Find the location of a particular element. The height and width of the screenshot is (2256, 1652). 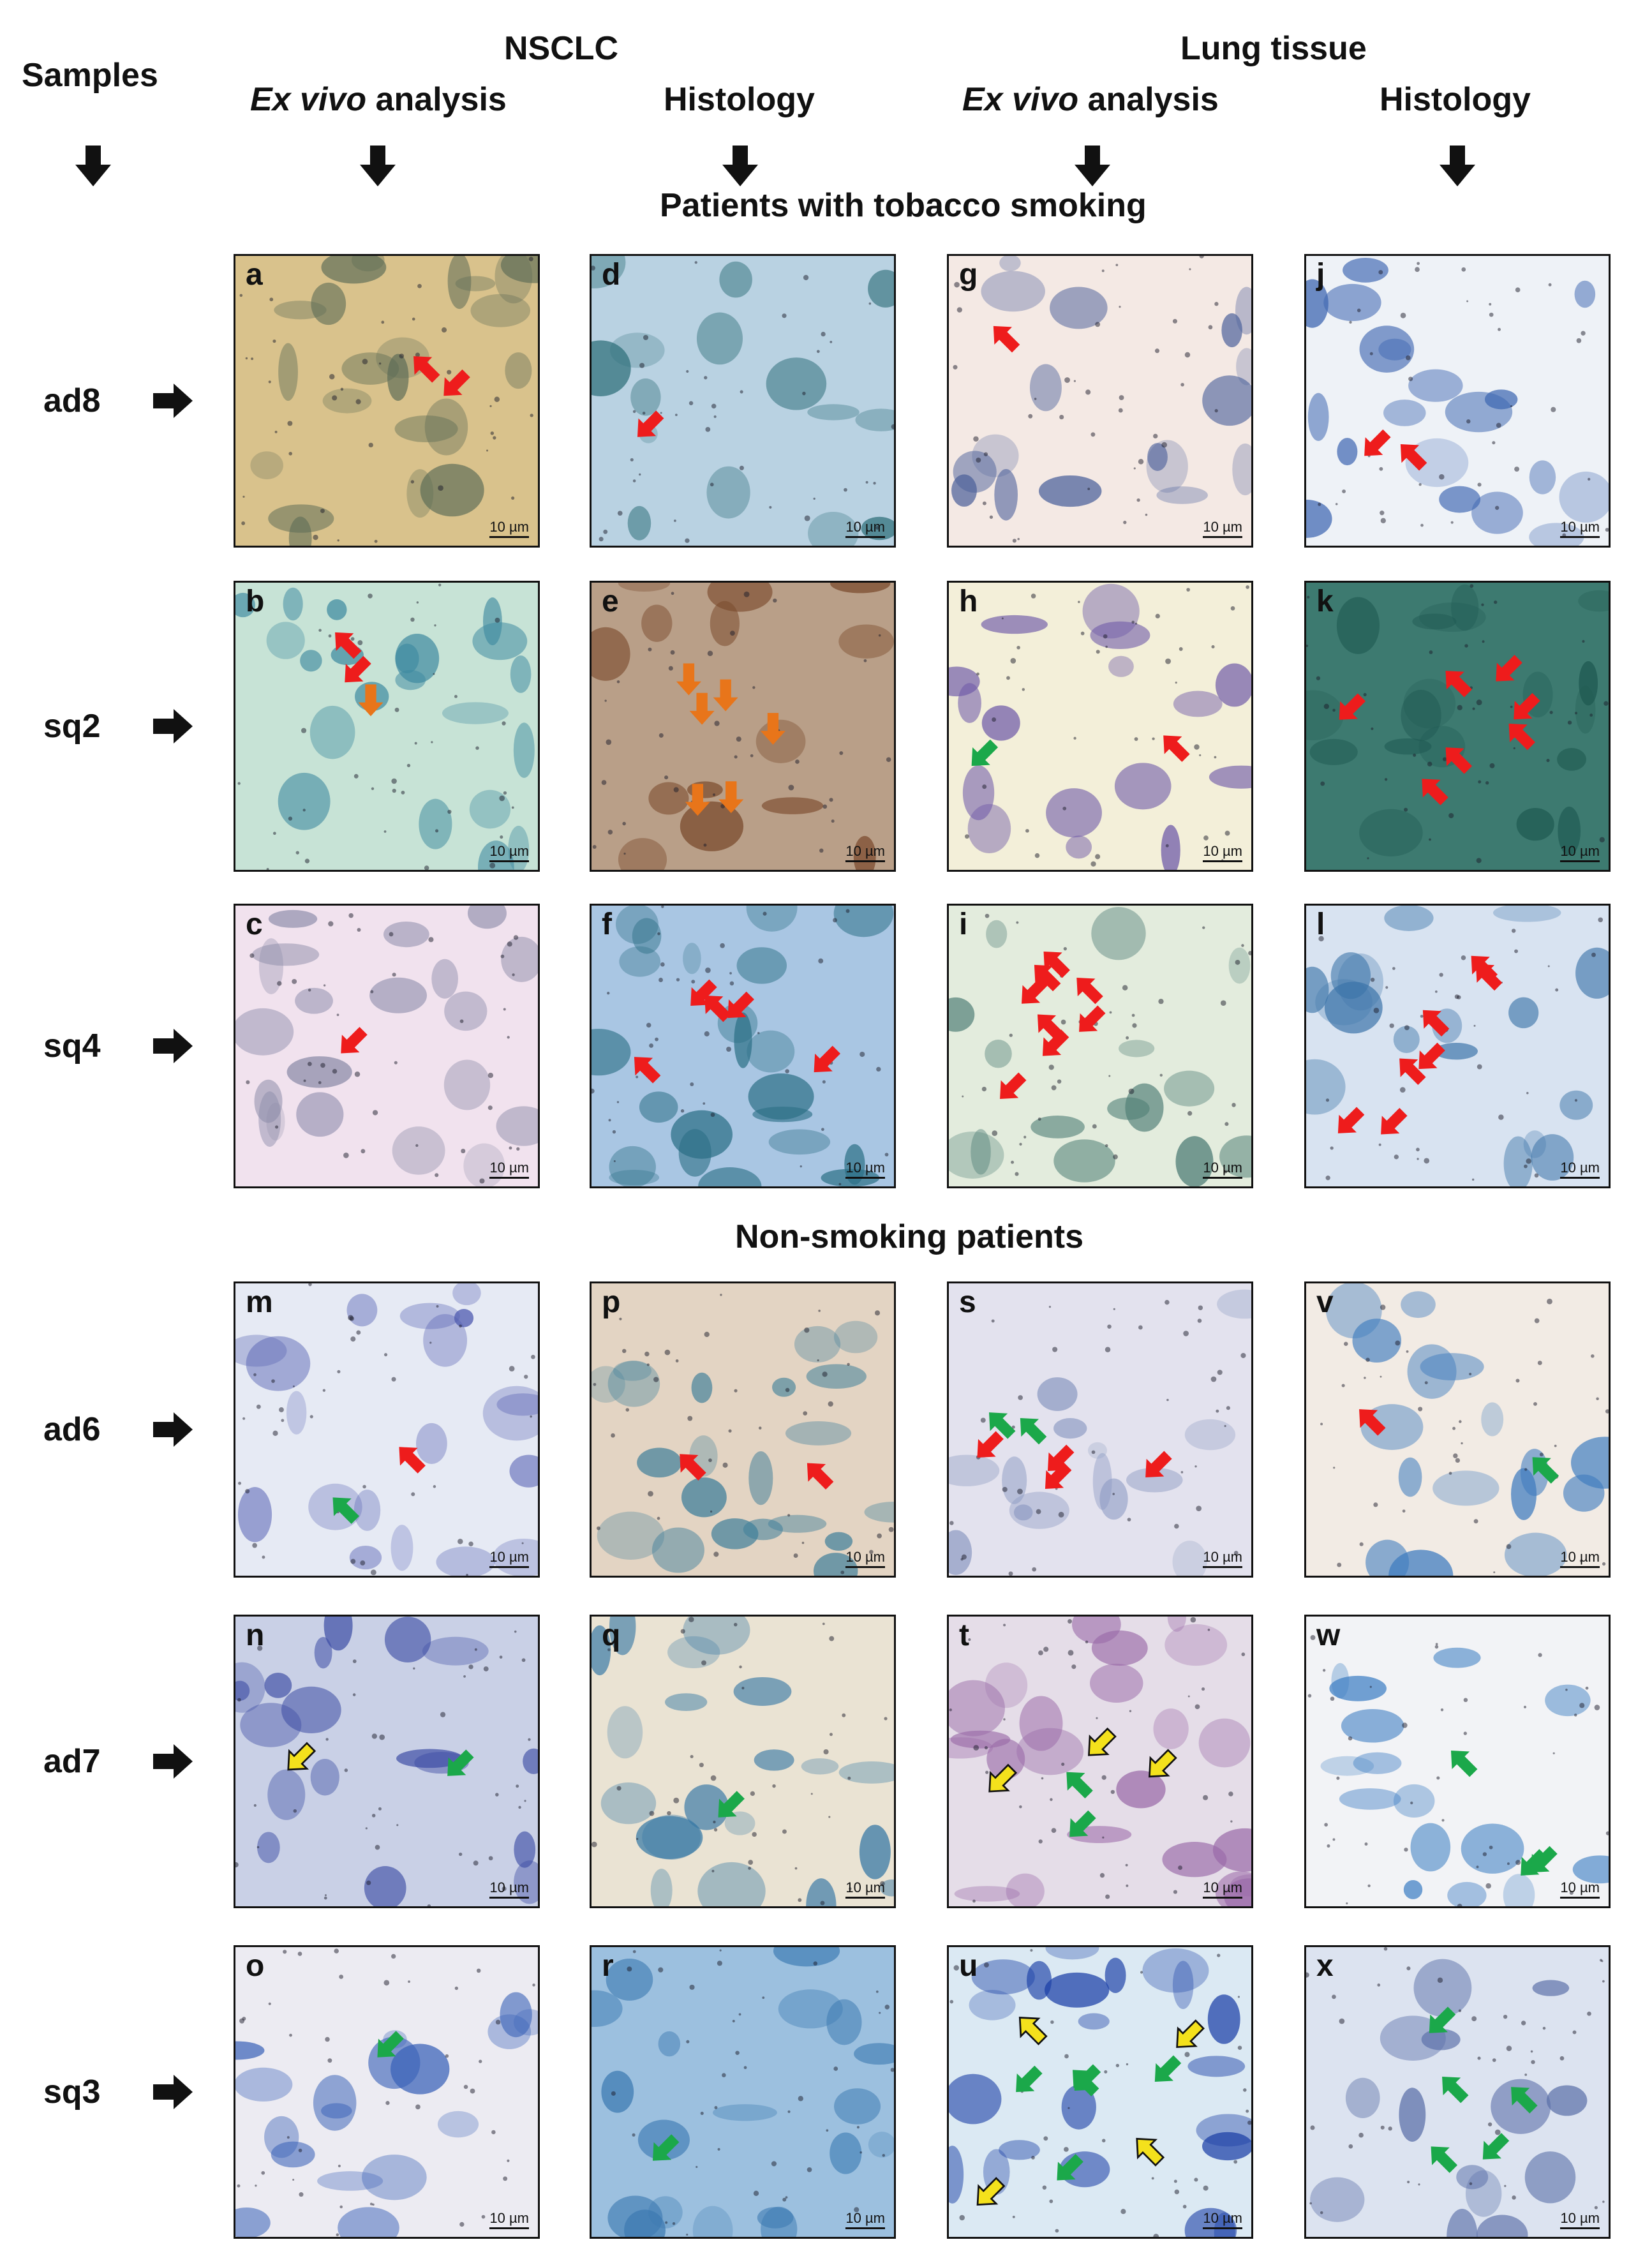

micrograph-panel-c: c 10 µm is located at coordinates (387, 1046).